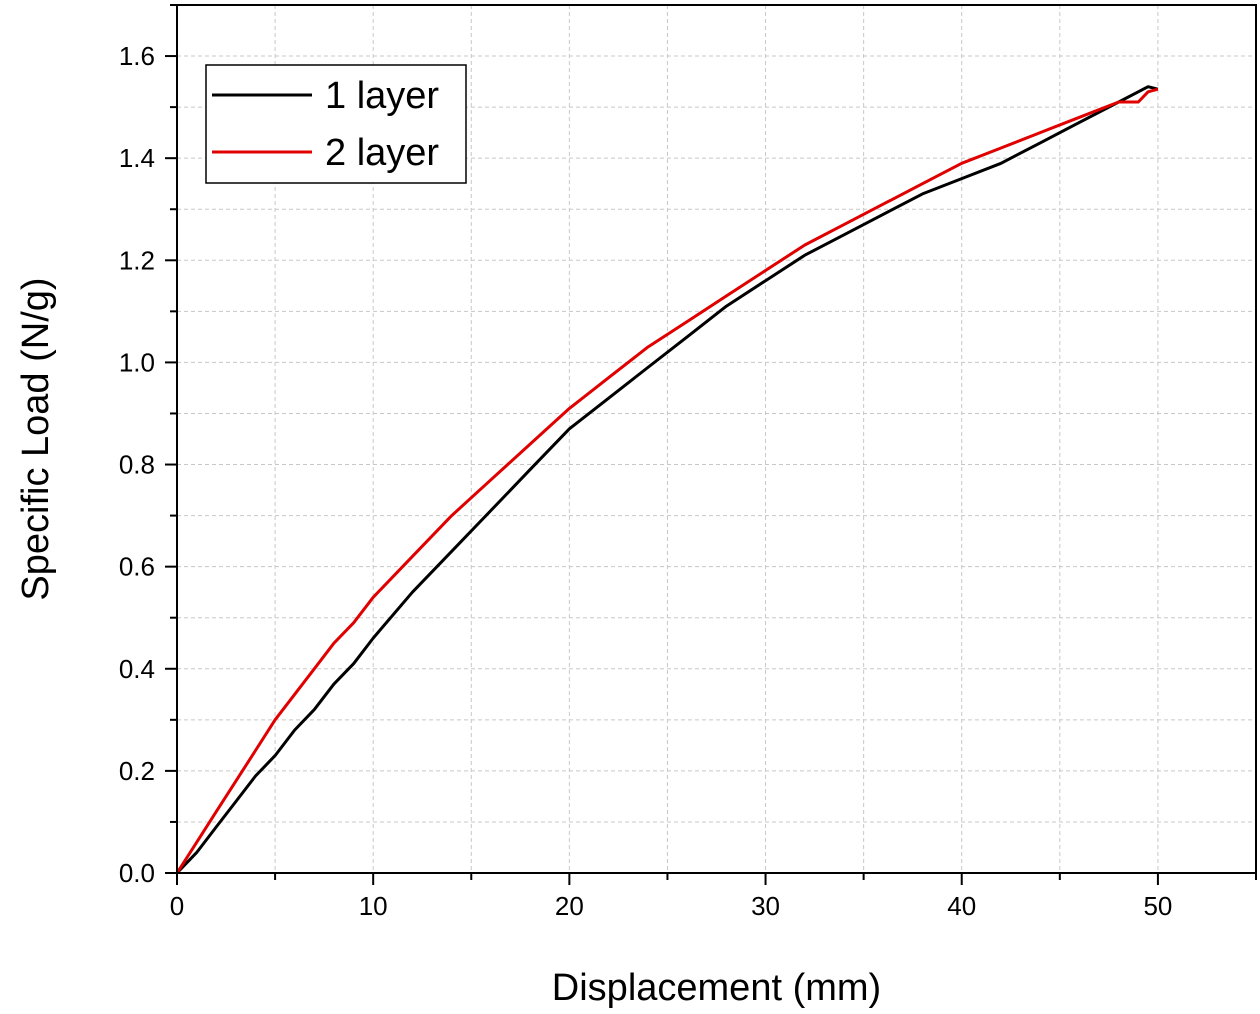 Image resolution: width=1260 pixels, height=1014 pixels. Describe the element at coordinates (137, 362) in the screenshot. I see `y-tick-label: 1.0` at that location.